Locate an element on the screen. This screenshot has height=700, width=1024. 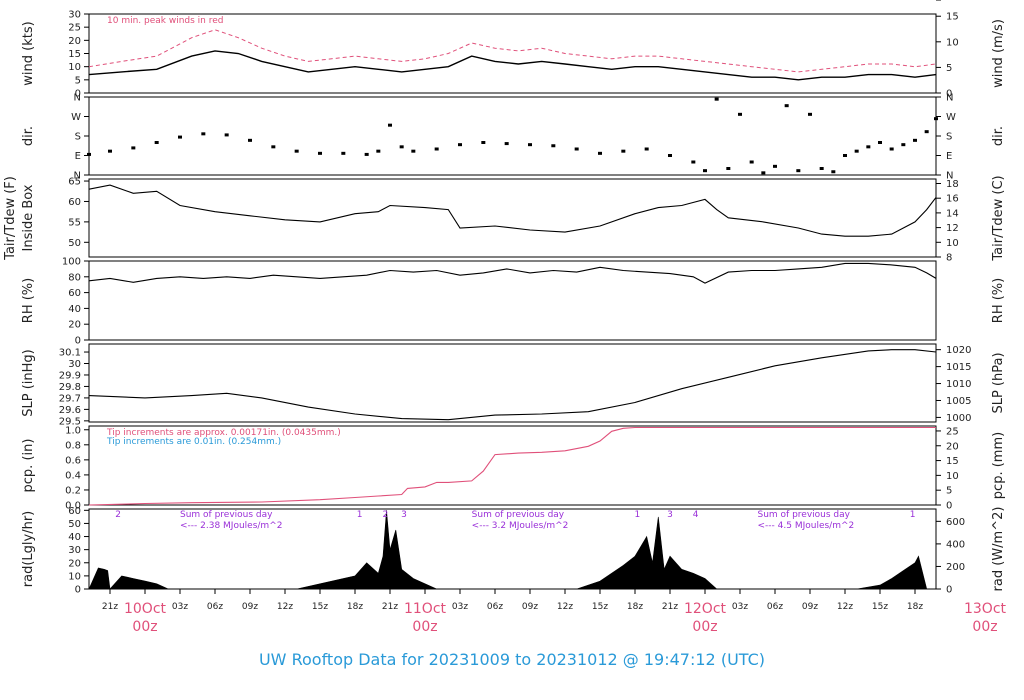
panel-rh-left-tick-label: 60 is located at coordinates (74, 293).